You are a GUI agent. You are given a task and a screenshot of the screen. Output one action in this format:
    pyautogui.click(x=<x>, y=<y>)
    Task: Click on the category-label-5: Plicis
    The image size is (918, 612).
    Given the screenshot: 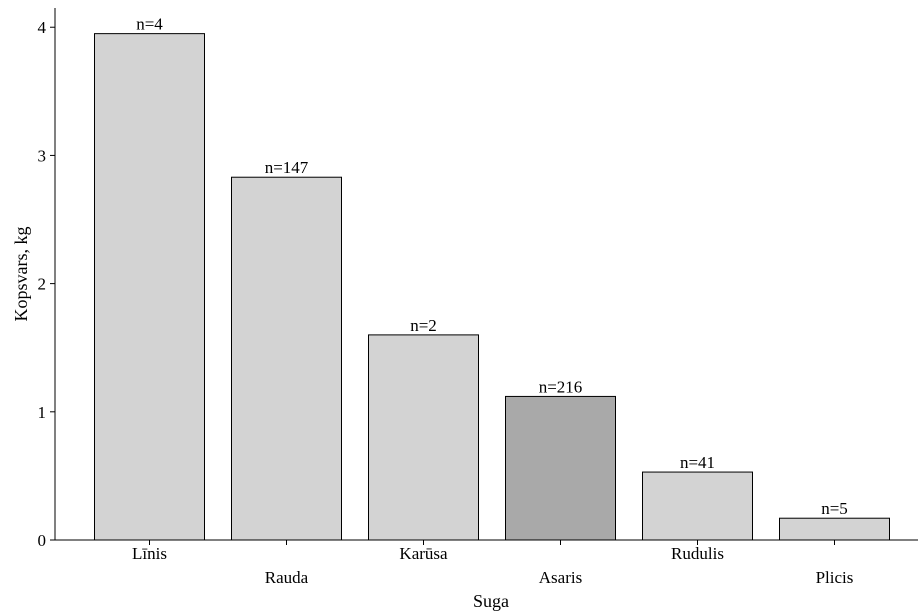 What is the action you would take?
    pyautogui.click(x=835, y=577)
    